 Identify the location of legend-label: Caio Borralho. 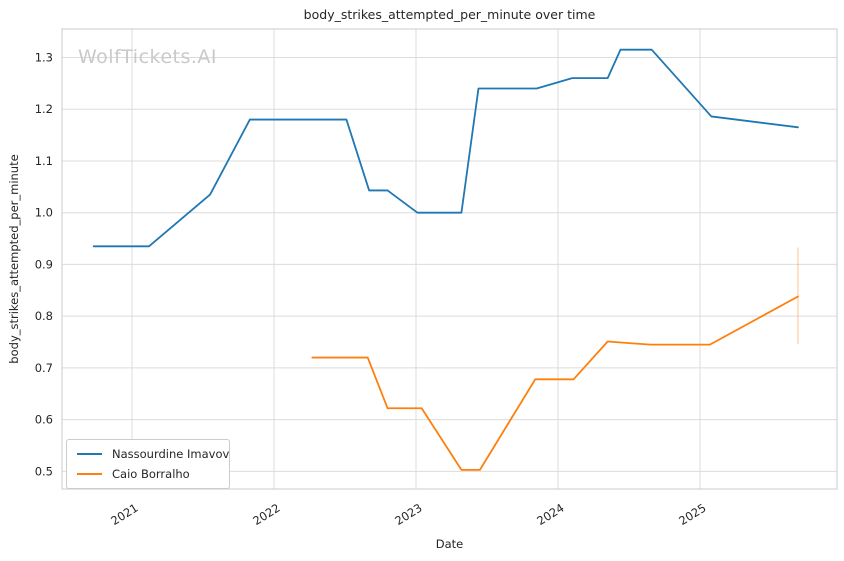
(151, 474).